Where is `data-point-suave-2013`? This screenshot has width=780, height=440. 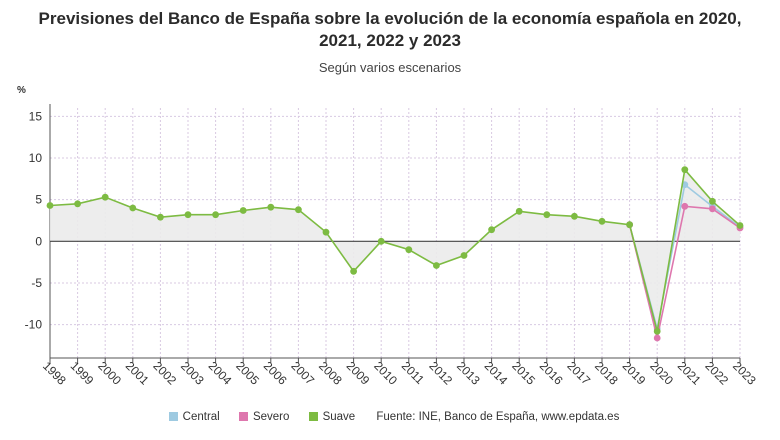
data-point-suave-2013 is located at coordinates (464, 255).